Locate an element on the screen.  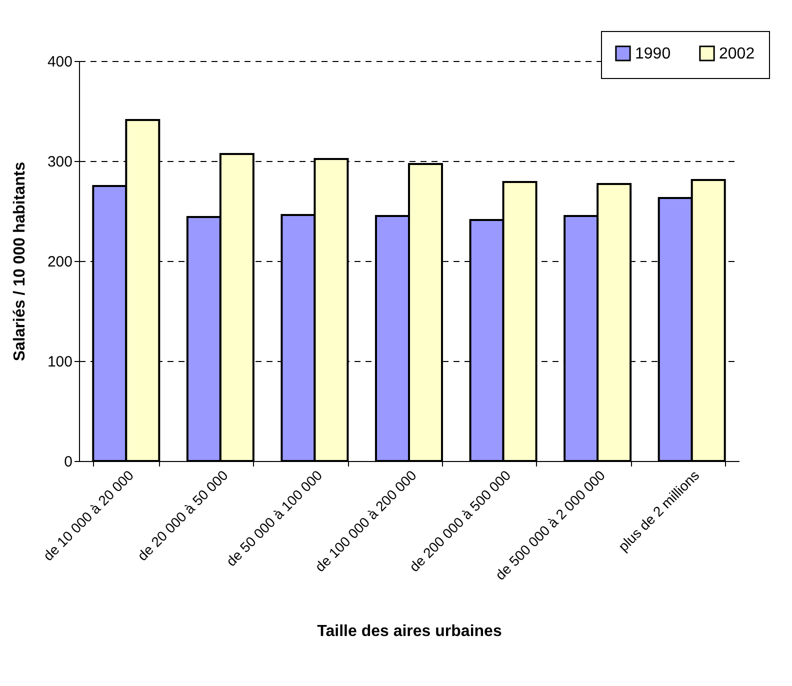
y-tick-label: 200 is located at coordinates (59, 262).